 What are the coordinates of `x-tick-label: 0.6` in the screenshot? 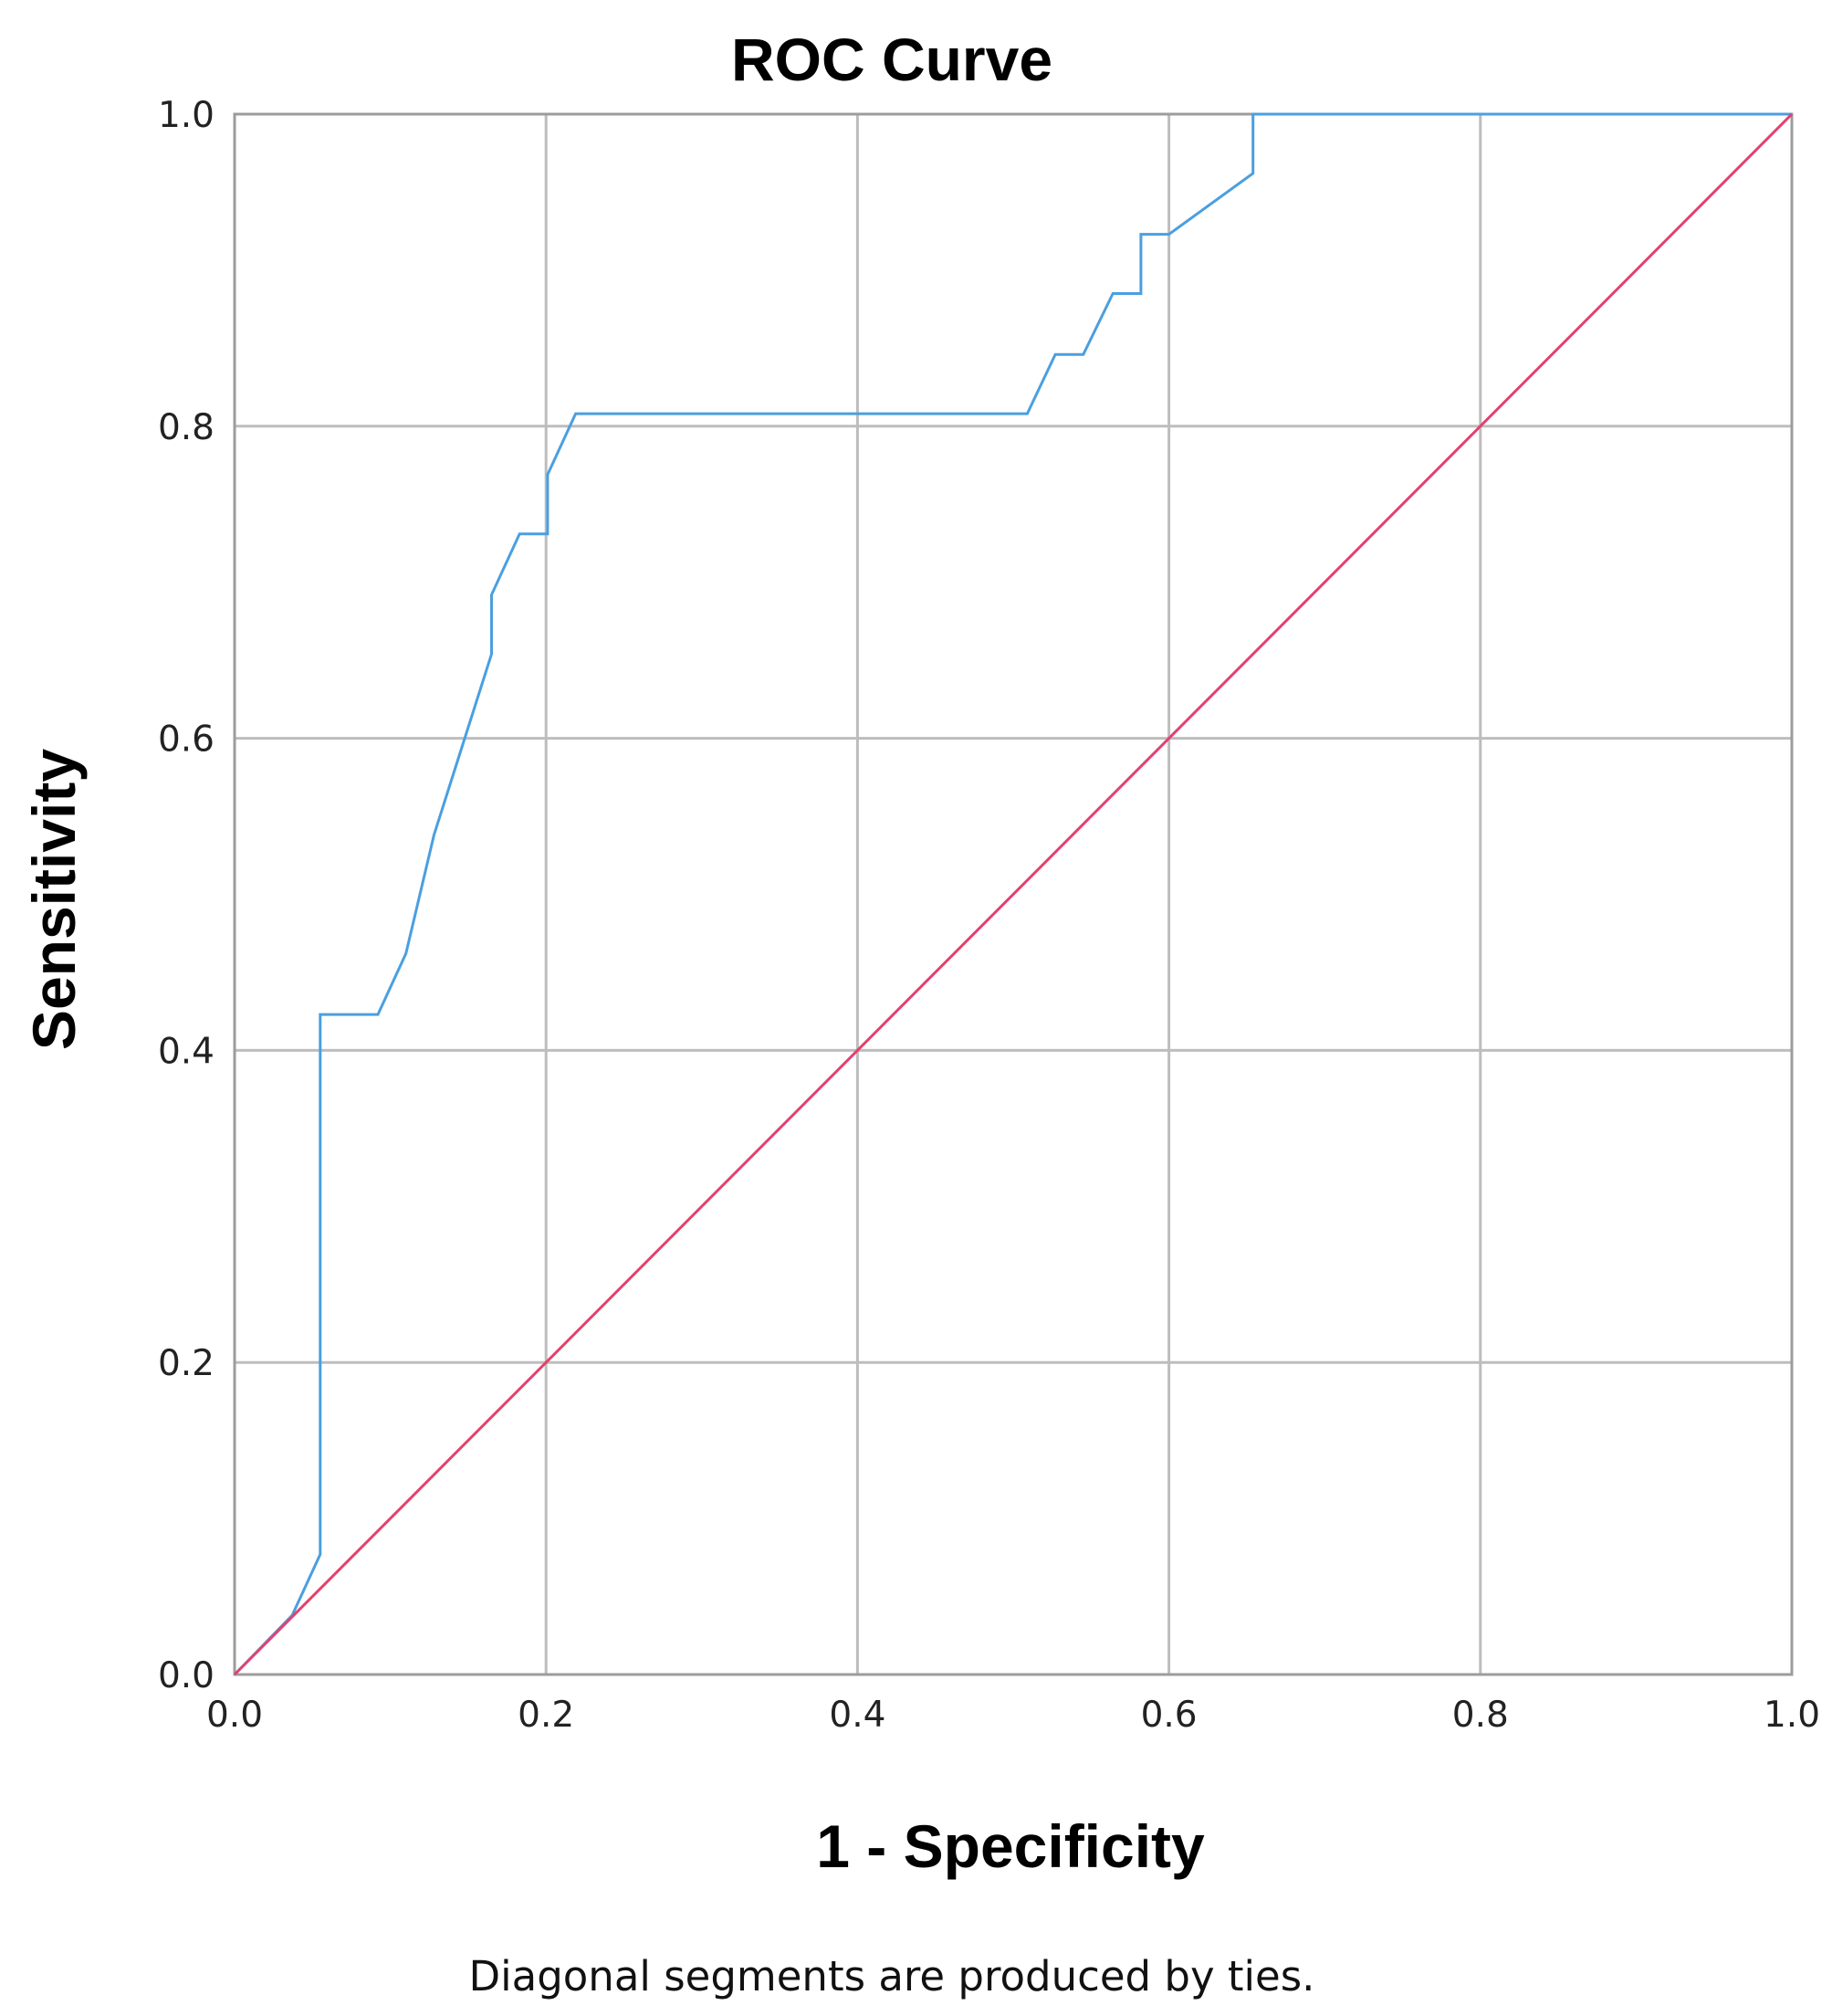 It's located at (1169, 1715).